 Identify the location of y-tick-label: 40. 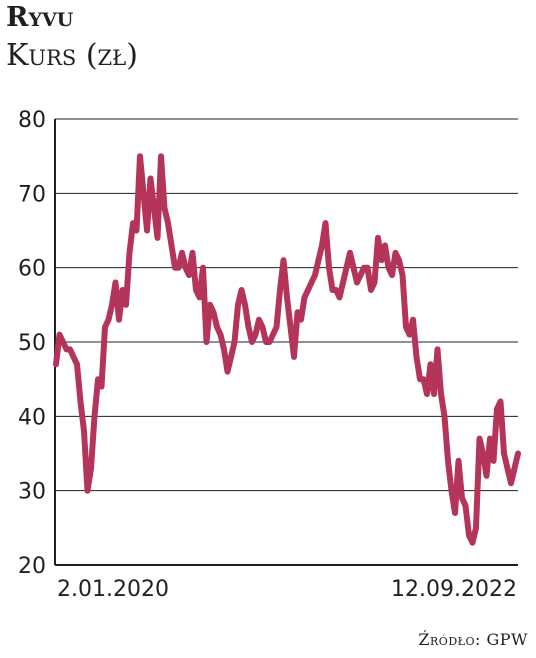
(32, 417).